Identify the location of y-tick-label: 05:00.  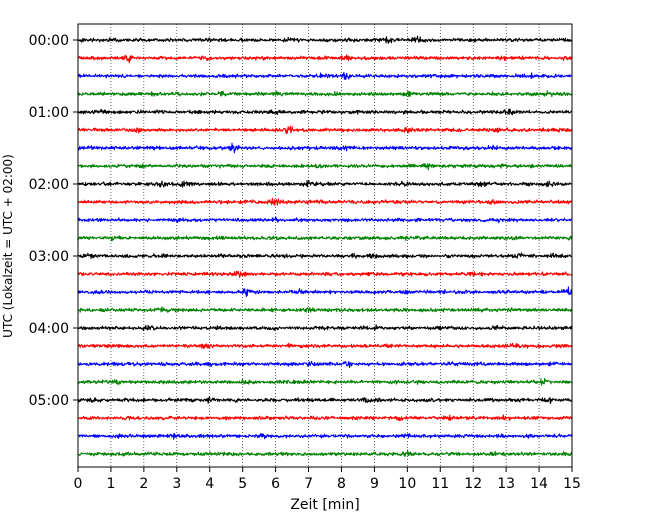
(49, 401).